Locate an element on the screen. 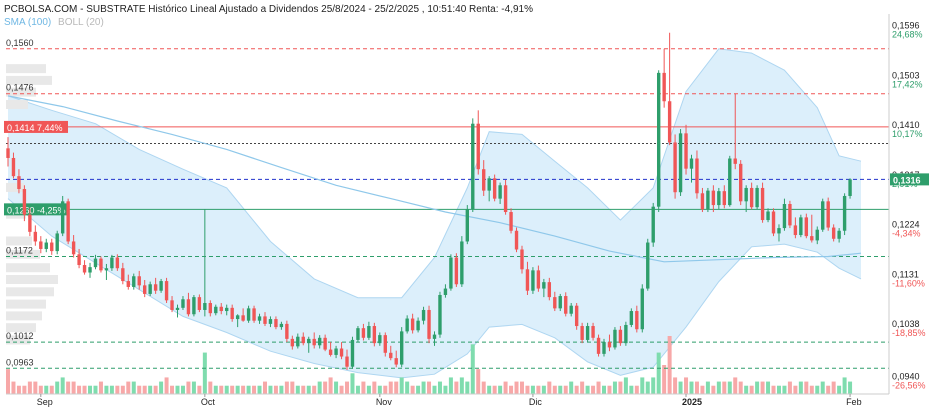 The width and height of the screenshot is (932, 416). legend-boll: BOLL (20) is located at coordinates (81, 22).